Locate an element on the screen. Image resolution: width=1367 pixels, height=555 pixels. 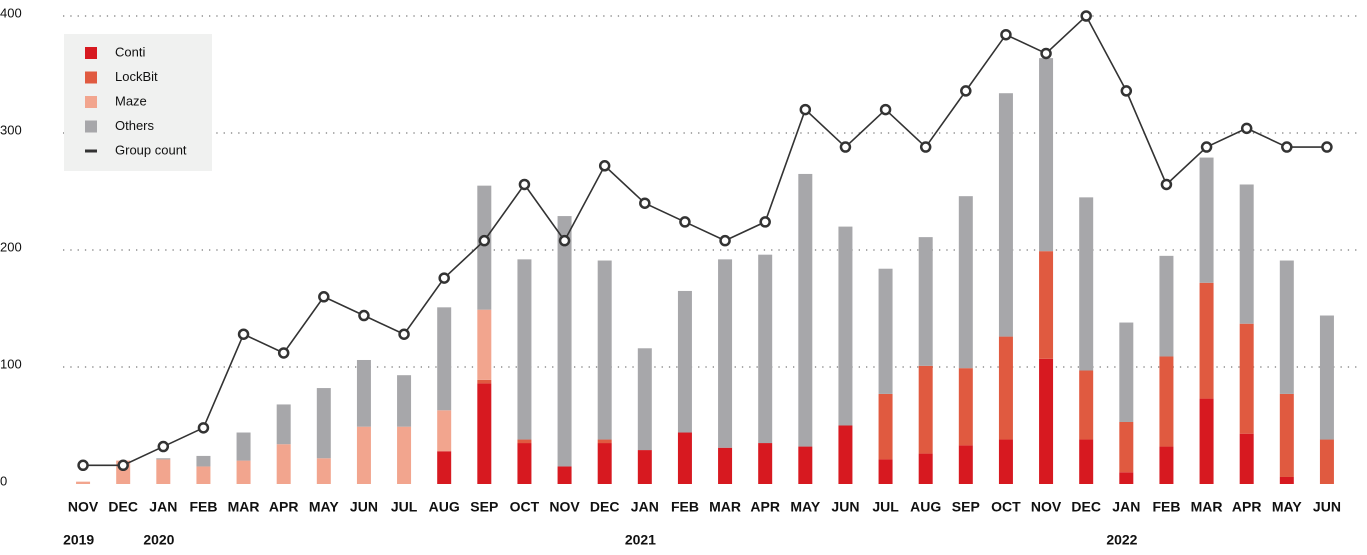
x-tick-label: OCT is located at coordinates (1006, 507).